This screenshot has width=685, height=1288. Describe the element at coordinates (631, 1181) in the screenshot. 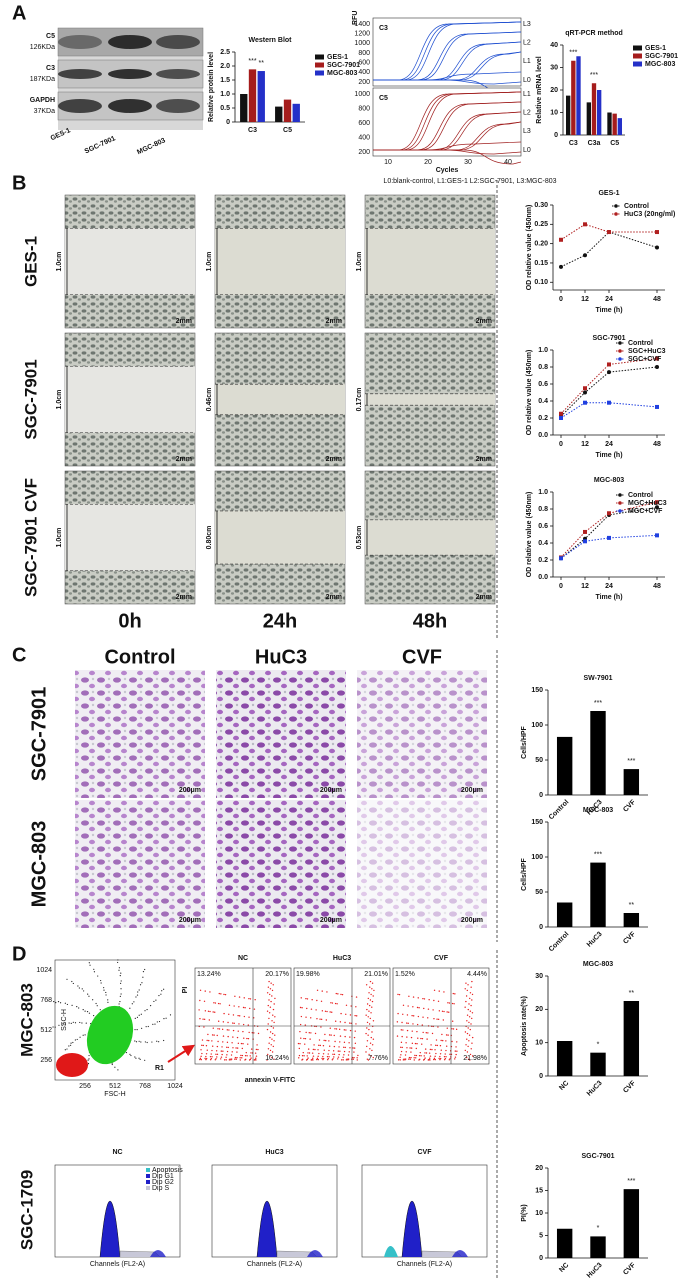

I see `significance: ***` at that location.